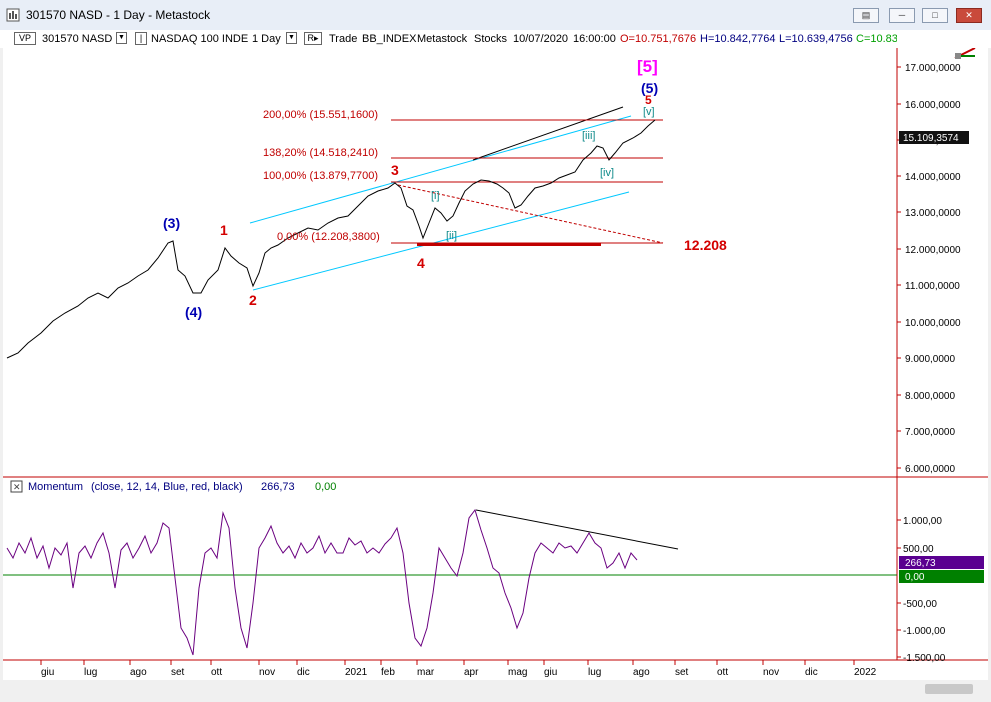  Describe the element at coordinates (816, 39) in the screenshot. I see `low-value: L=10.639,4756` at that location.